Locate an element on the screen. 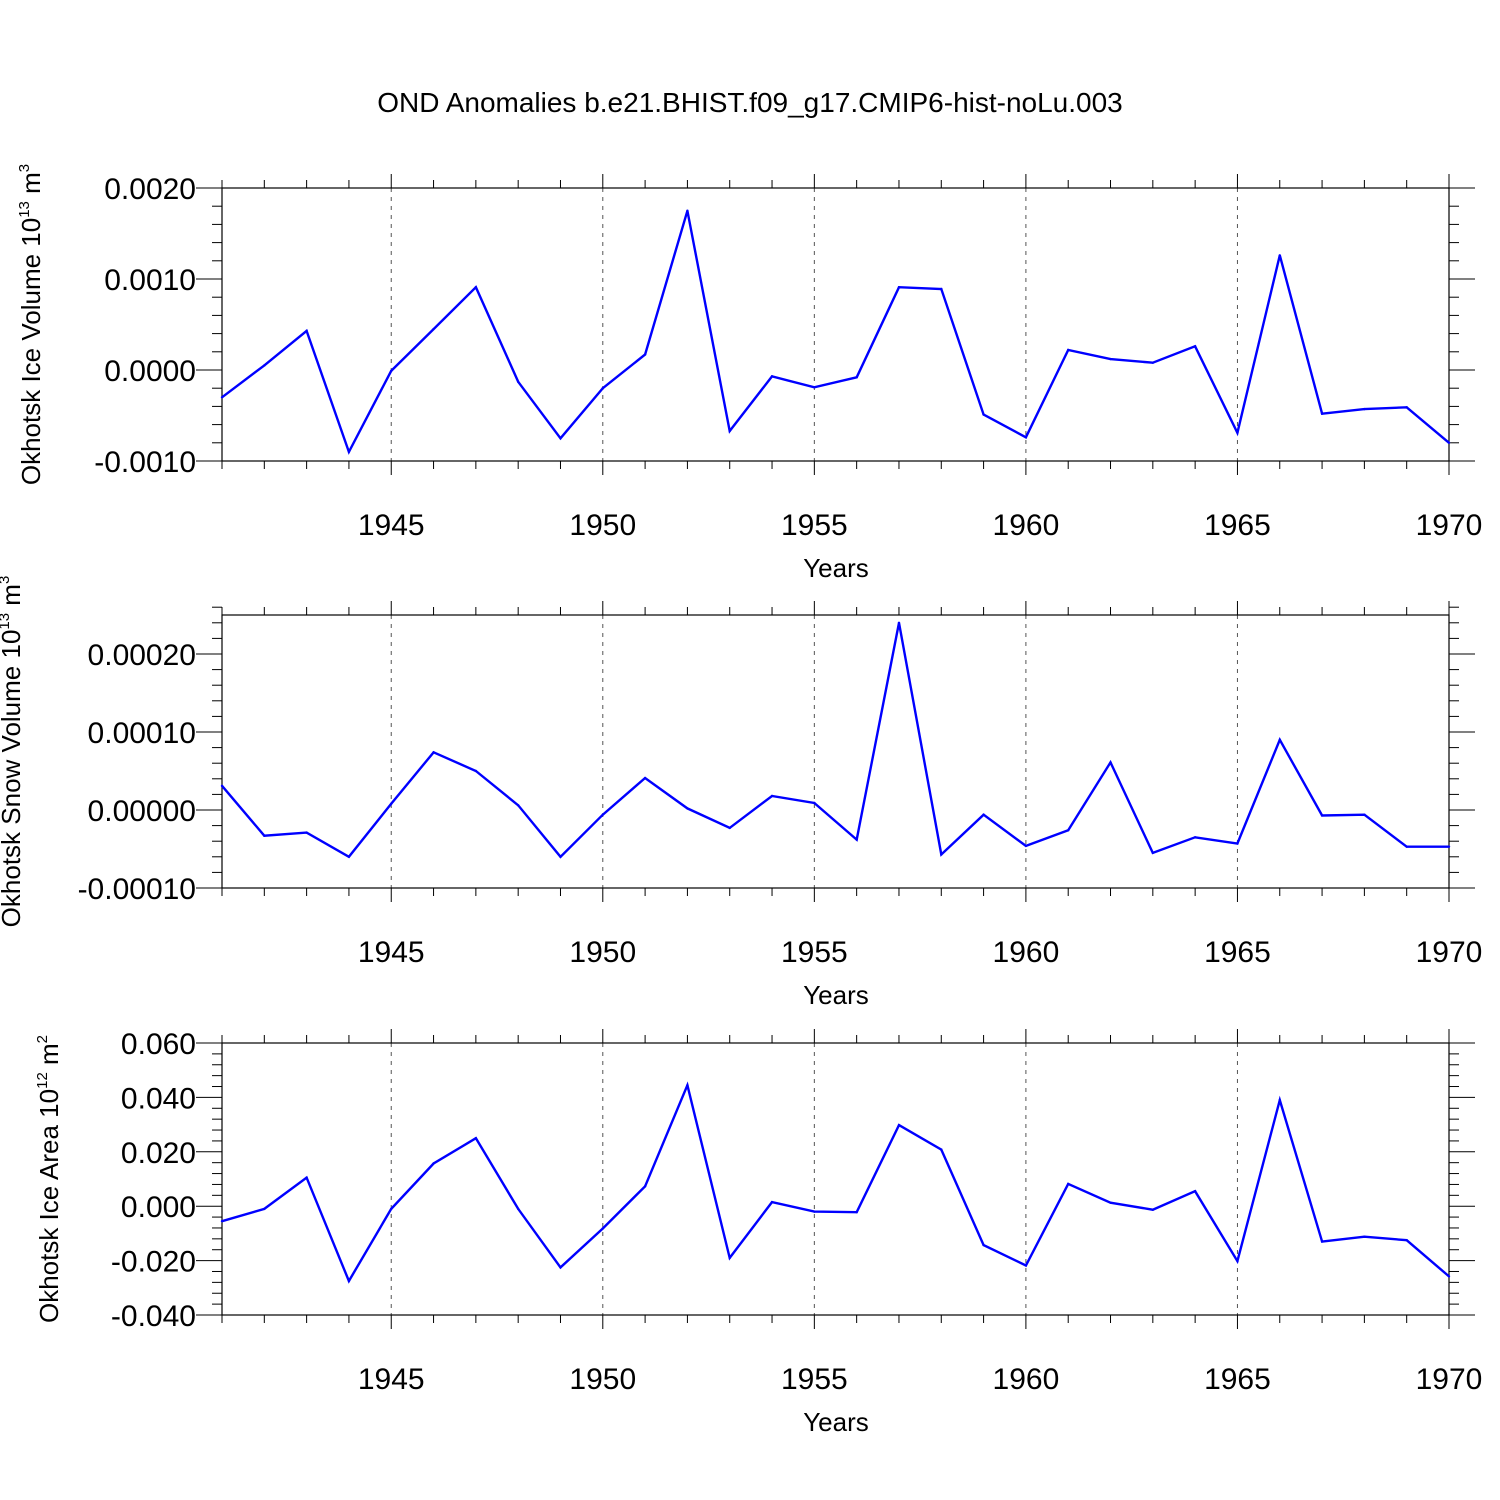  y-axis-title: Okhotsk Snow Volume 1013 m3 is located at coordinates (13, 752).